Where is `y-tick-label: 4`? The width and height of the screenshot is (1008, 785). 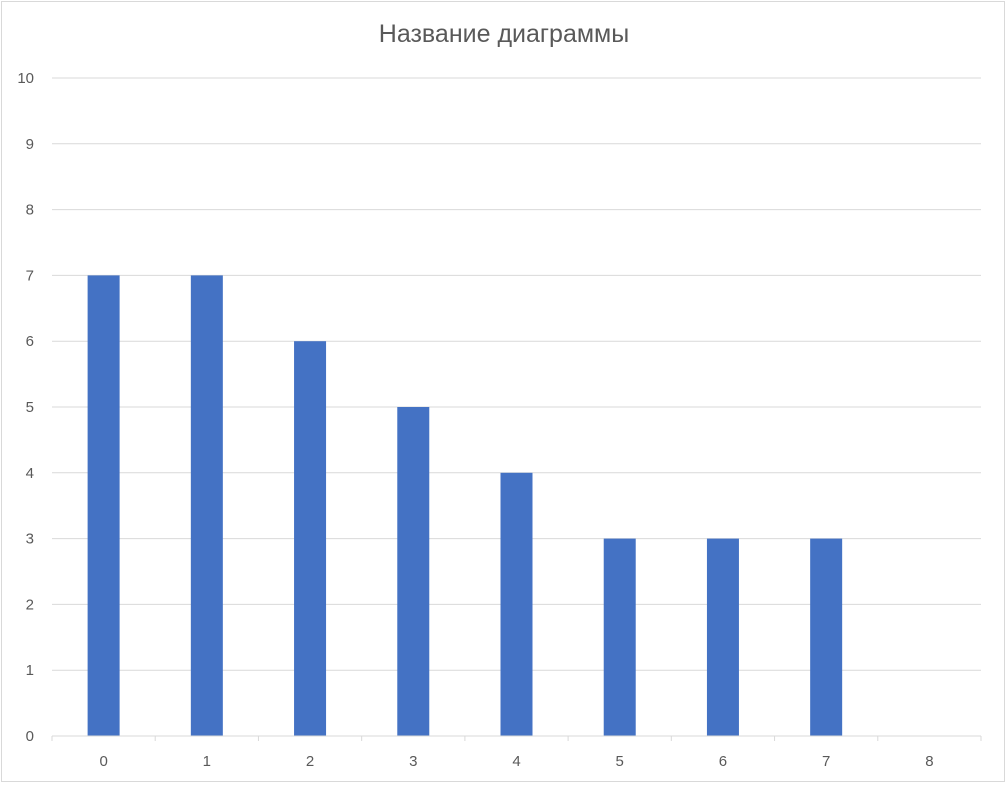 y-tick-label: 4 is located at coordinates (30, 473).